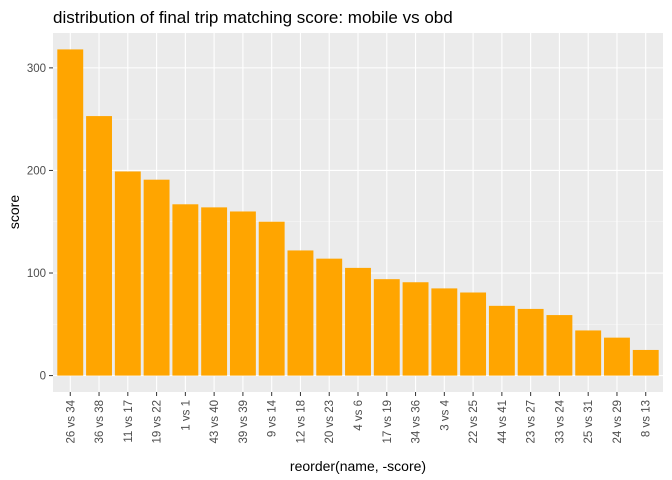 Image resolution: width=672 pixels, height=480 pixels. Describe the element at coordinates (43, 377) in the screenshot. I see `y-tick-label: 0` at that location.